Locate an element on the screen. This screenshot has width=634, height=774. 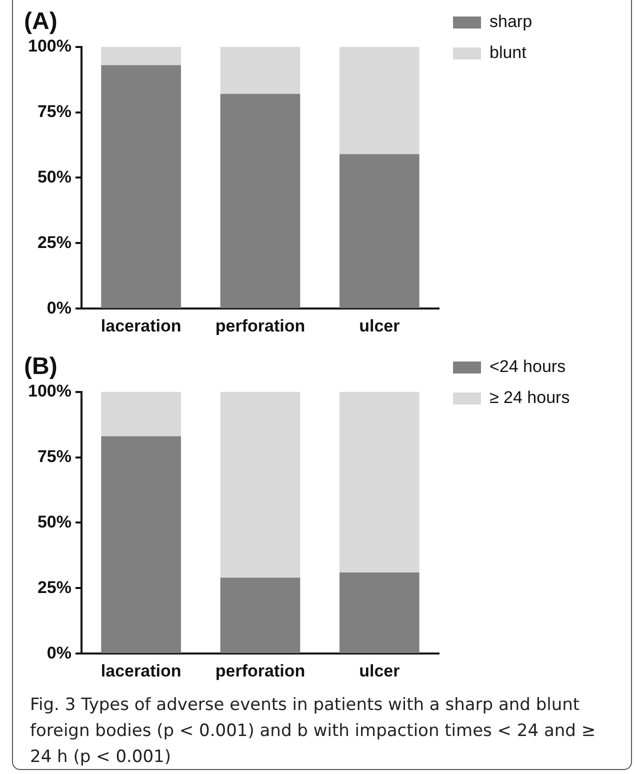
legend-label: ≥ 24 hours is located at coordinates (530, 398).